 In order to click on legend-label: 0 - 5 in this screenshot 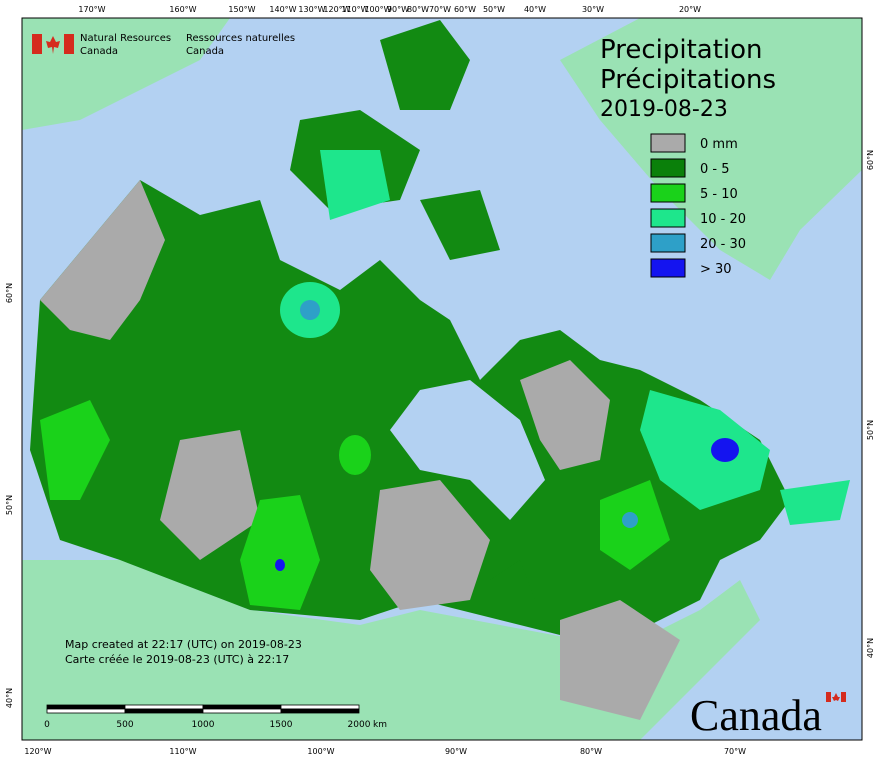, I will do `click(715, 169)`.